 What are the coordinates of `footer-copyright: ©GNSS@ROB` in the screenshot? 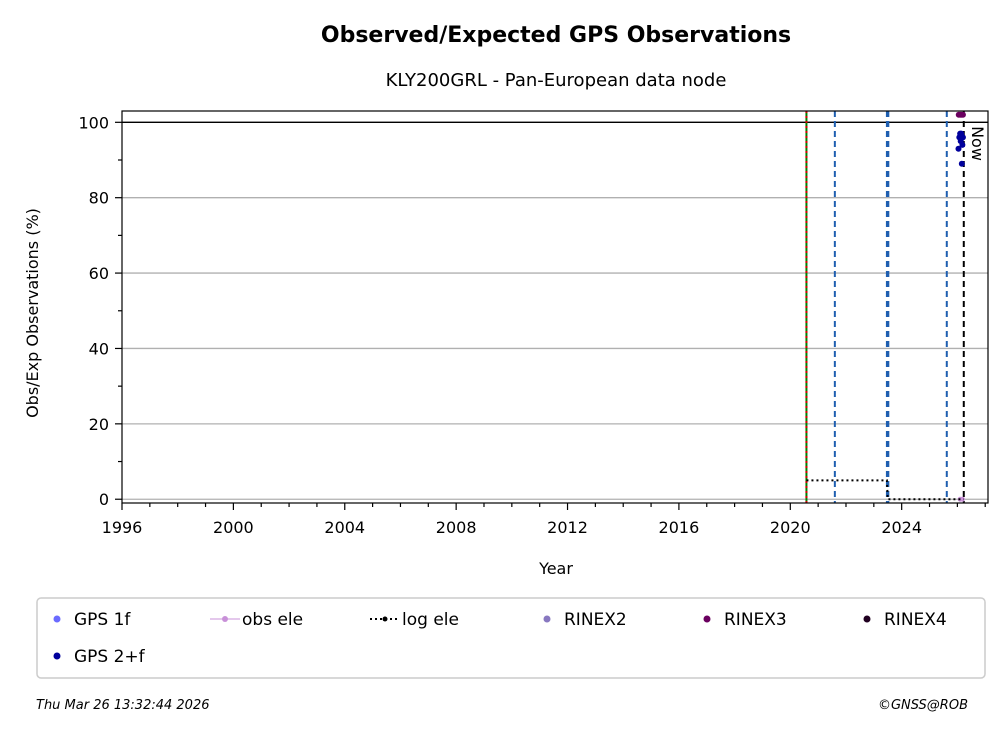 It's located at (923, 705).